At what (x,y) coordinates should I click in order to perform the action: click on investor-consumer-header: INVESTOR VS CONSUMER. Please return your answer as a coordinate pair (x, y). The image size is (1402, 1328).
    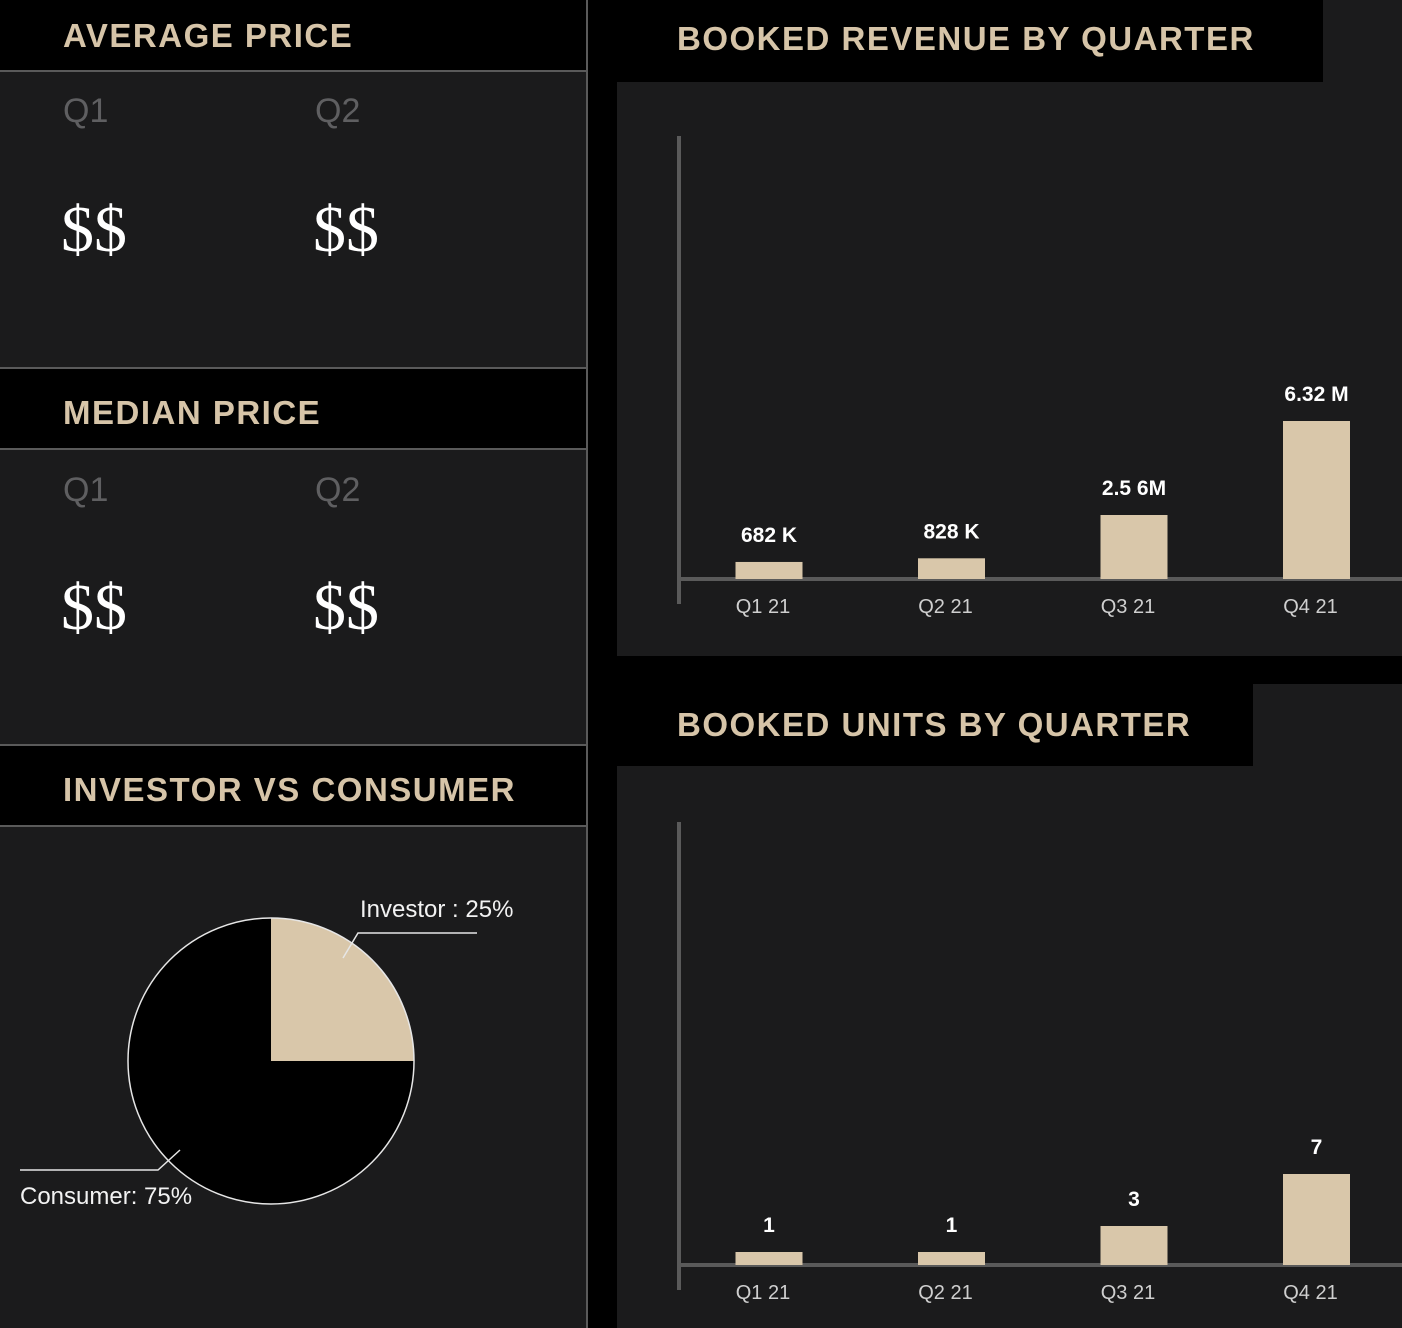
    Looking at the image, I should click on (293, 785).